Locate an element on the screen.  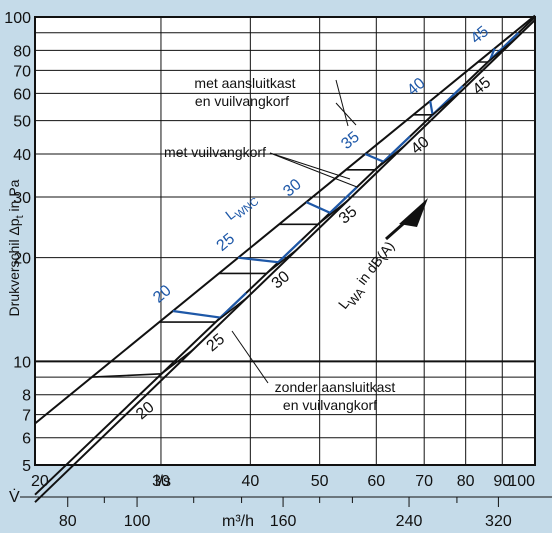
label-vuilvang: met vuilvangkorf is located at coordinates (215, 152).